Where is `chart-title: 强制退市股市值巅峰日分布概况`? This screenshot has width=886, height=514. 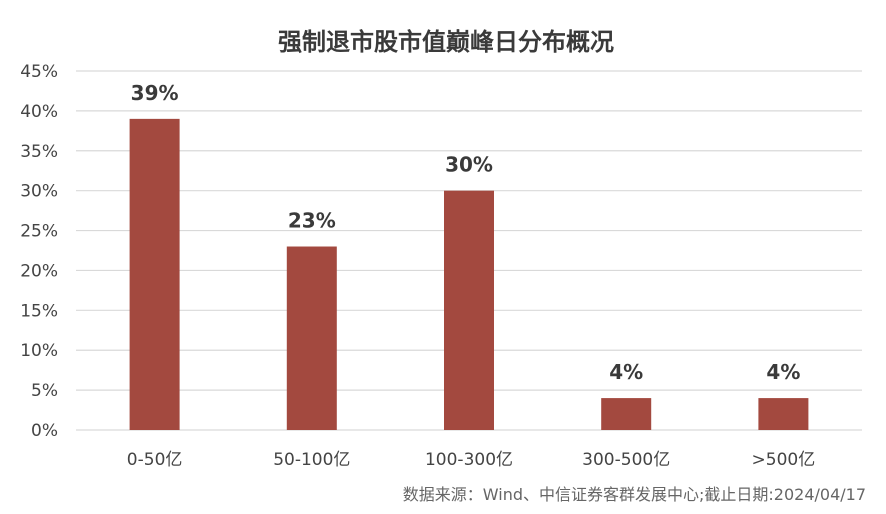
chart-title: 强制退市股市值巅峰日分布概况 is located at coordinates (446, 42).